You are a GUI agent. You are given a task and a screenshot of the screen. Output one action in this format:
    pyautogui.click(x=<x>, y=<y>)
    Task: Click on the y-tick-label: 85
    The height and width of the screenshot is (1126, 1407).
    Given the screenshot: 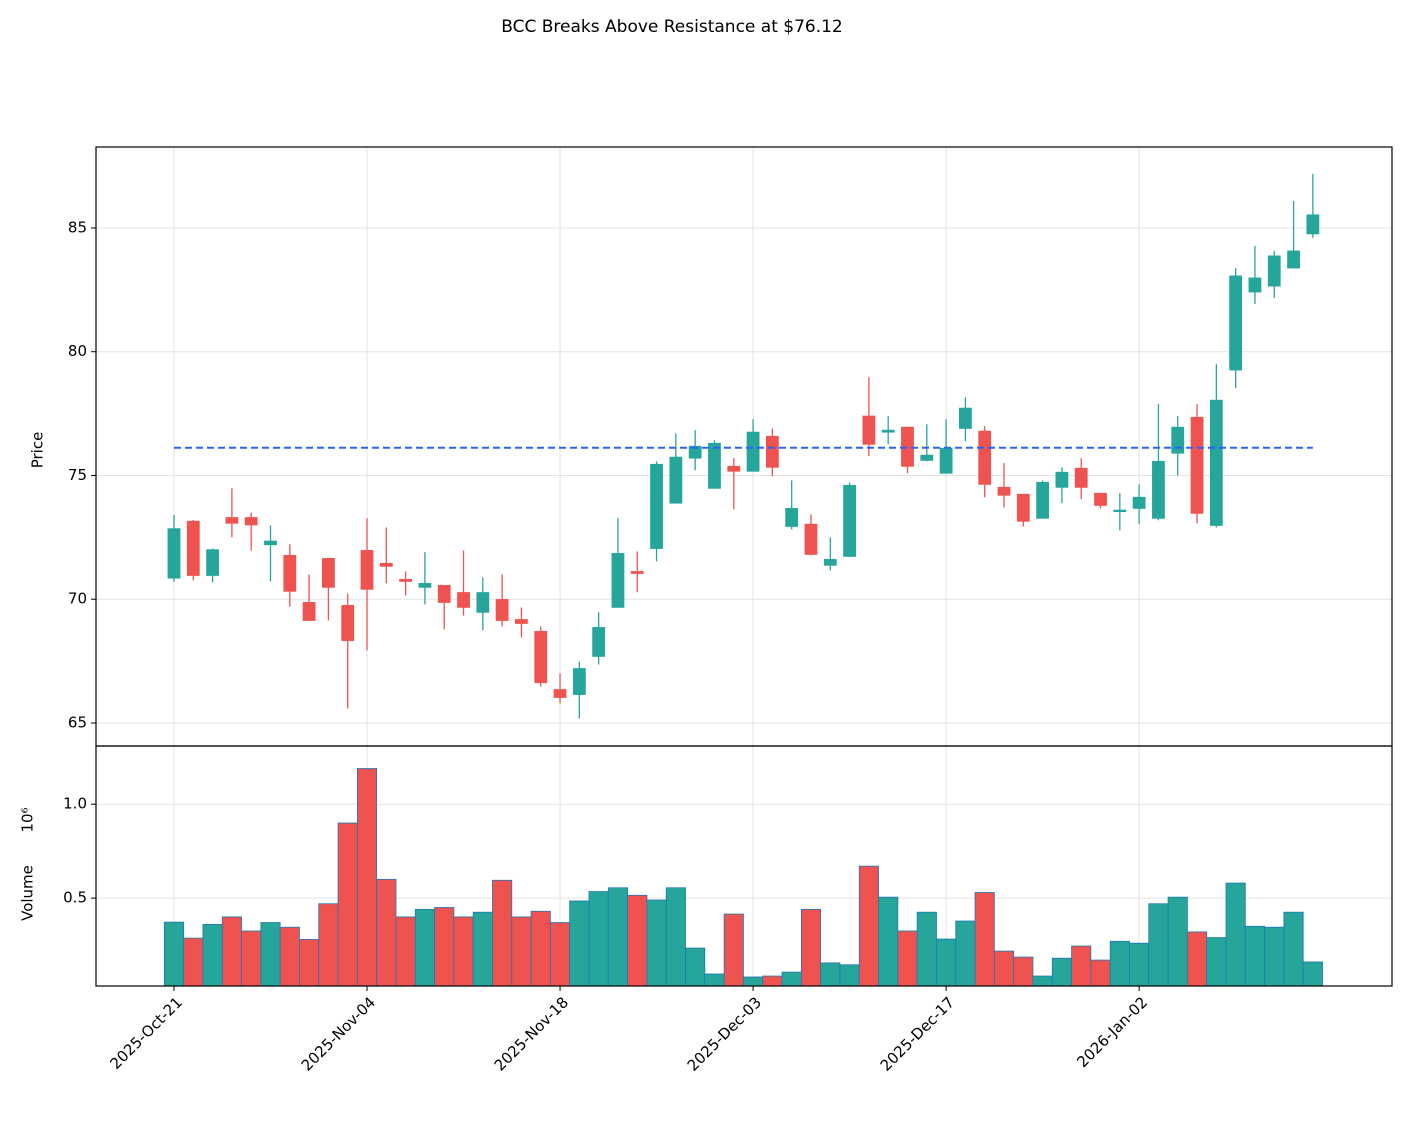 What is the action you would take?
    pyautogui.click(x=77, y=227)
    